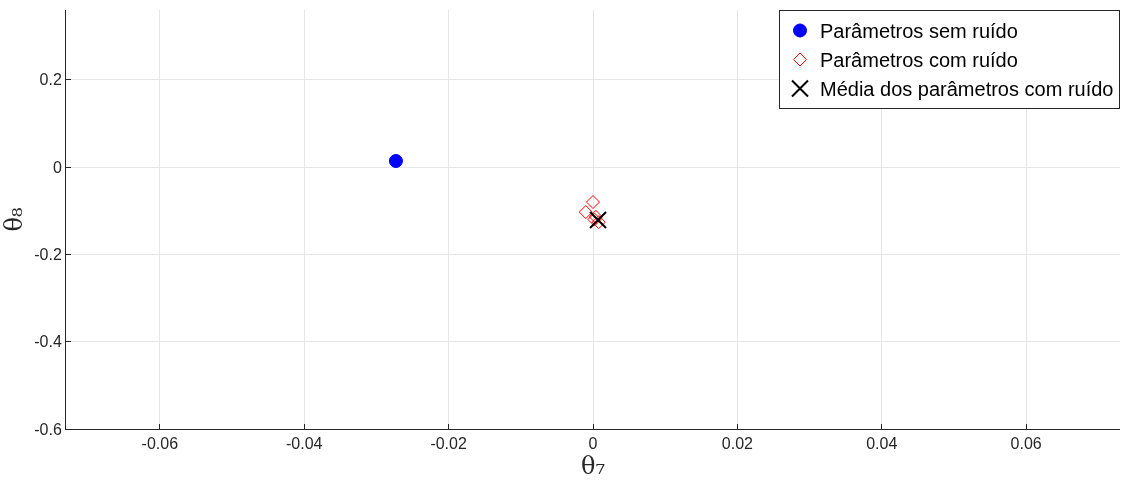 The image size is (1124, 481). I want to click on x-tick-label: -0.02, so click(448, 444).